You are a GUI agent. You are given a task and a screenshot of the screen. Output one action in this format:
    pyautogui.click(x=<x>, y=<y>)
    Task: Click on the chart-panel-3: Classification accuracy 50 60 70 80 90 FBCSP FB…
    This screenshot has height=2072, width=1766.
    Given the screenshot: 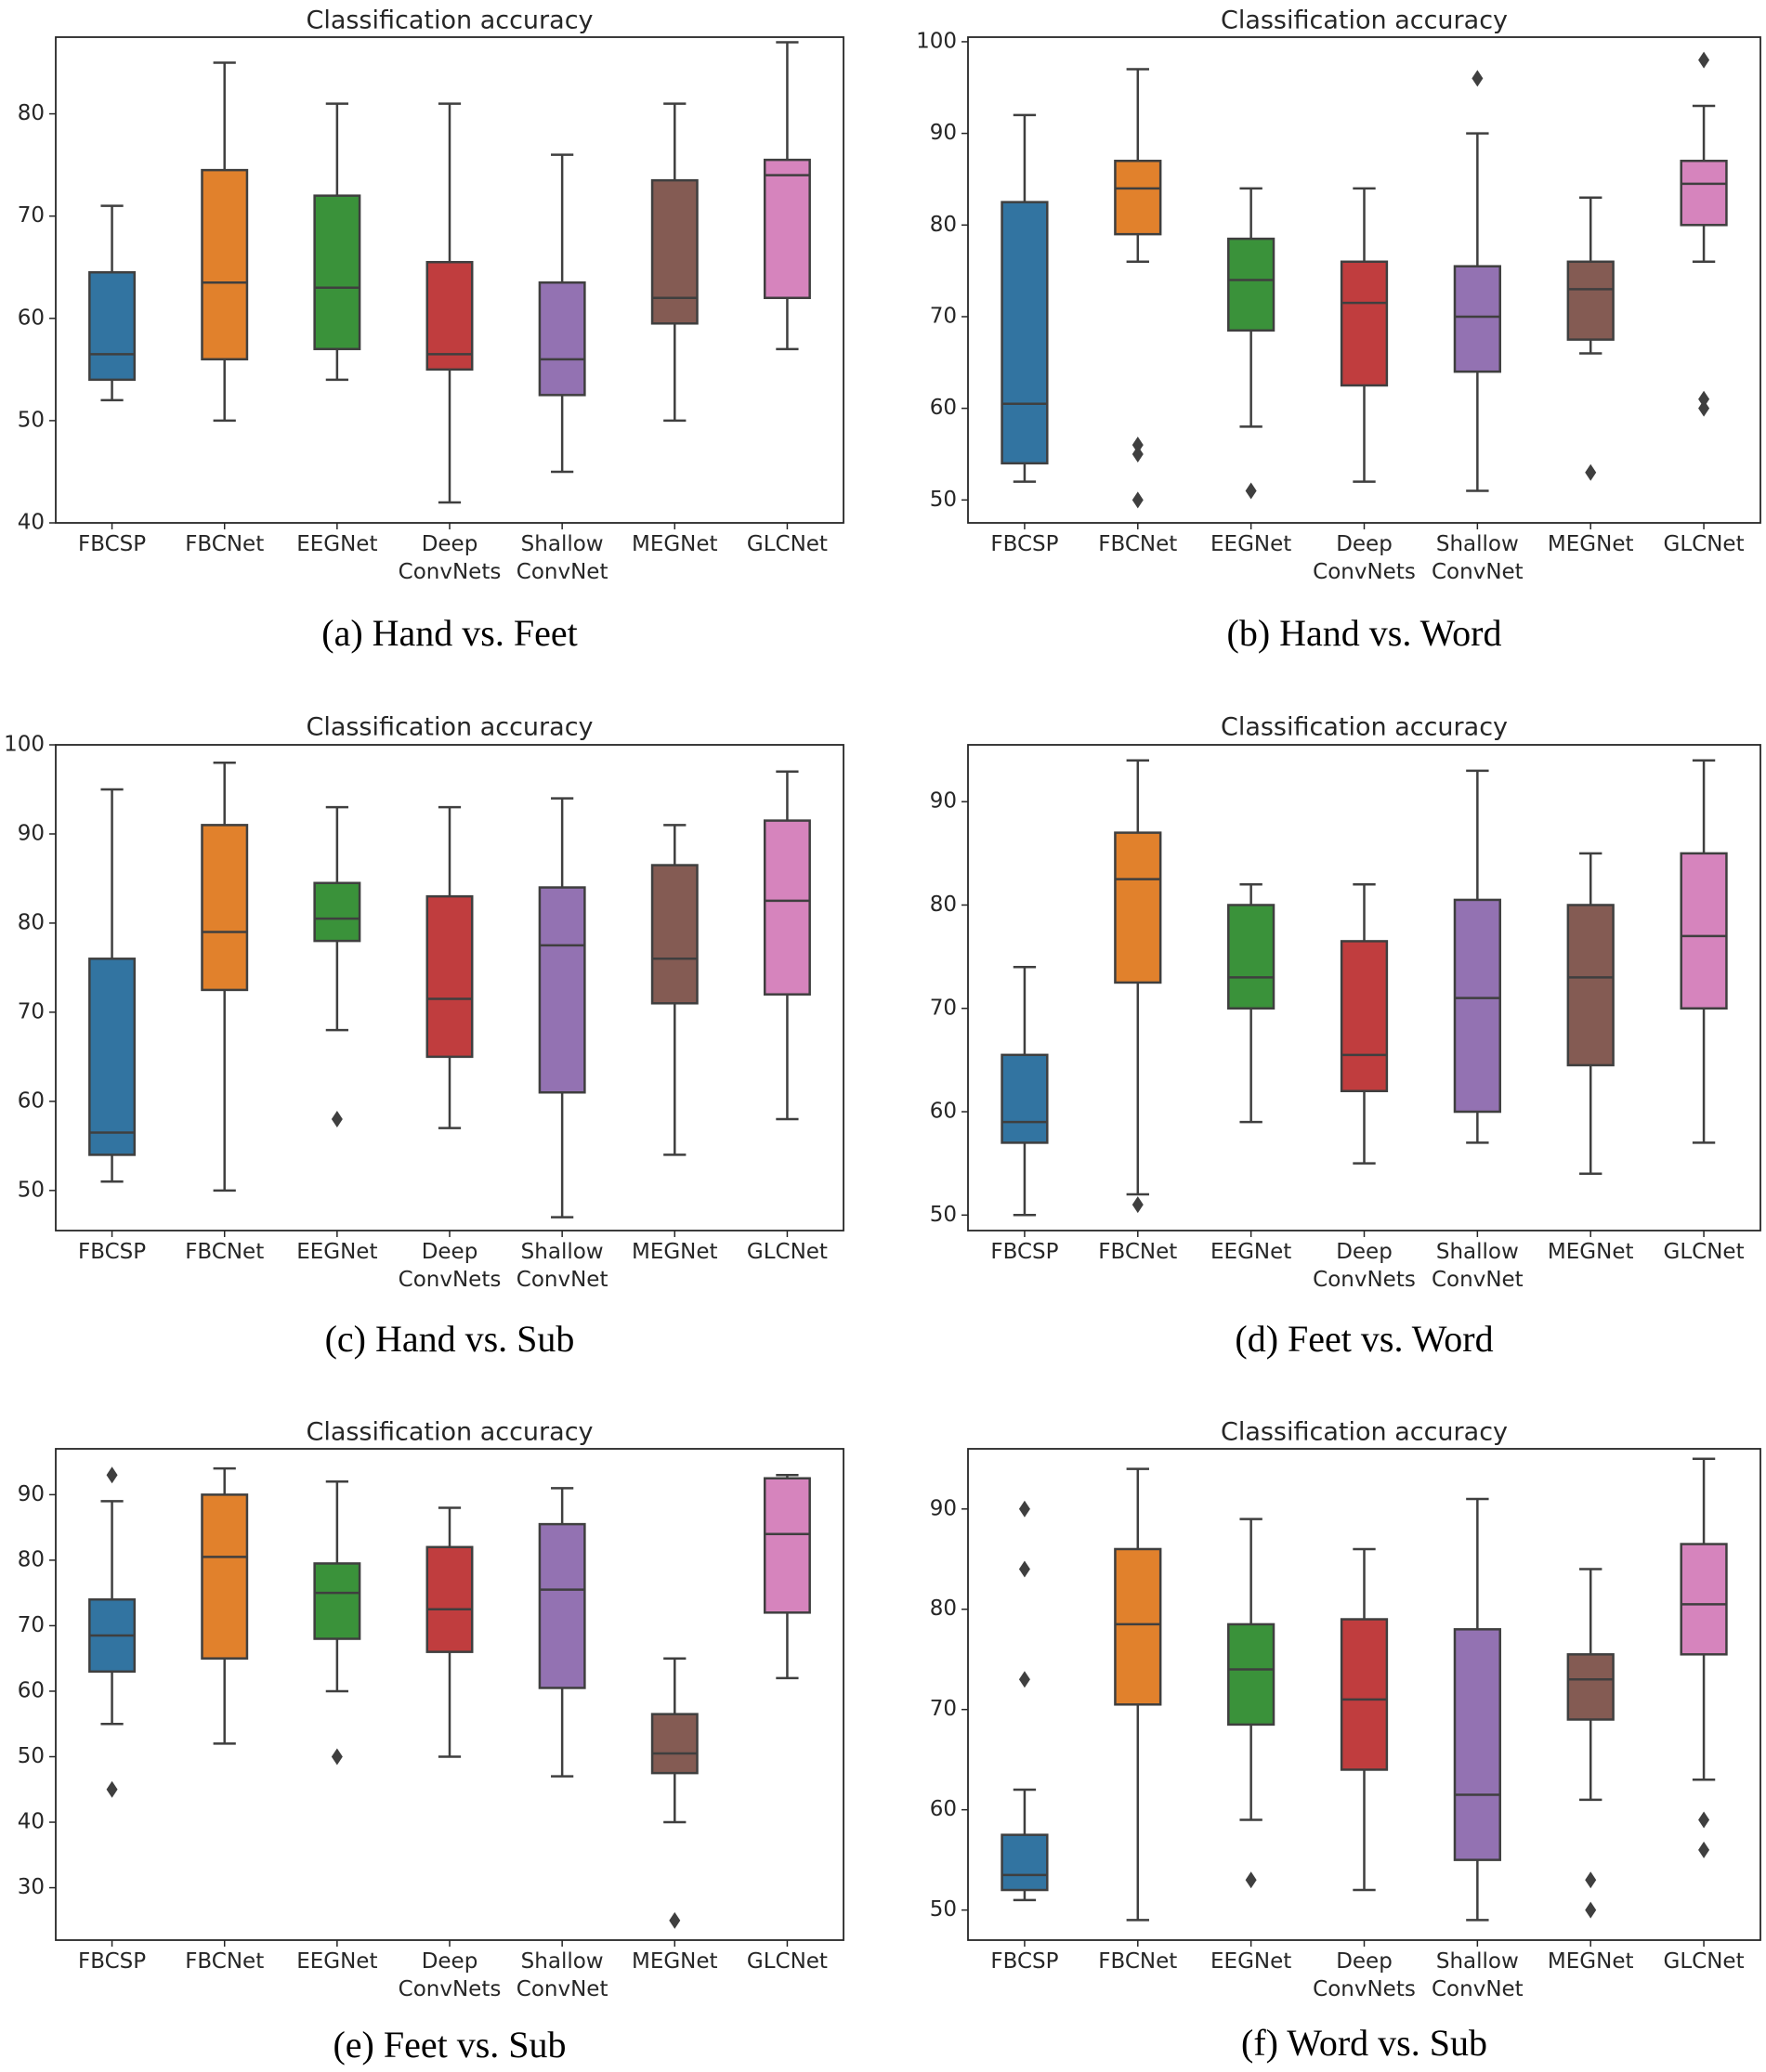 What is the action you would take?
    pyautogui.click(x=1345, y=1036)
    